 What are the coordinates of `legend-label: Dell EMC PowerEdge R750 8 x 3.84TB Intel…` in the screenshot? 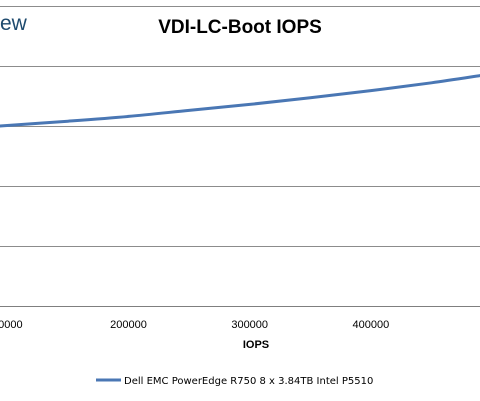 It's located at (248, 381).